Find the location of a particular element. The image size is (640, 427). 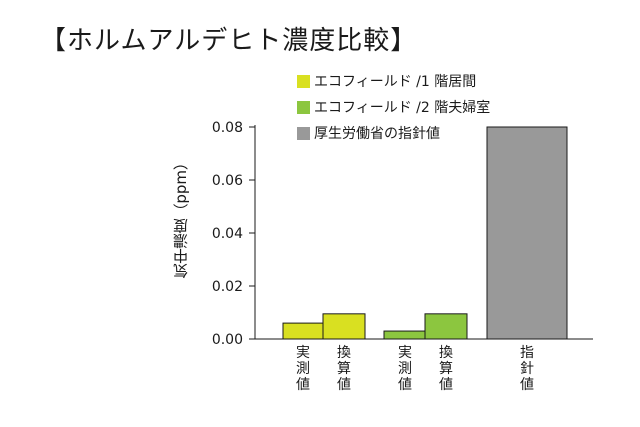

legend-item-2f-bedroom: エコフィールド /2 階夫婦室 is located at coordinates (393, 107).